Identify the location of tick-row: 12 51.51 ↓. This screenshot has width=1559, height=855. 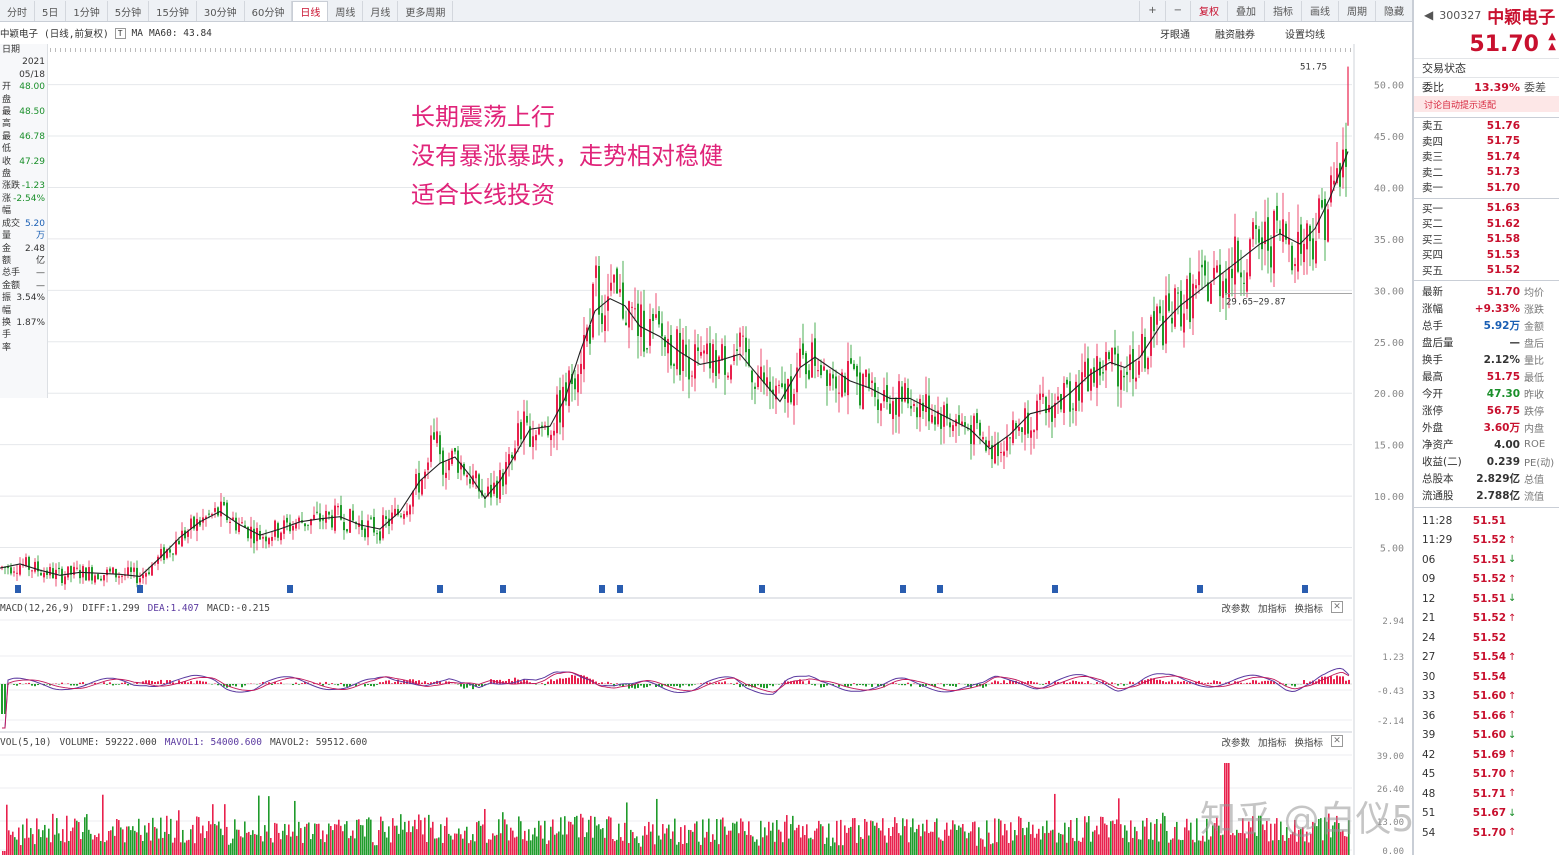
(1486, 599).